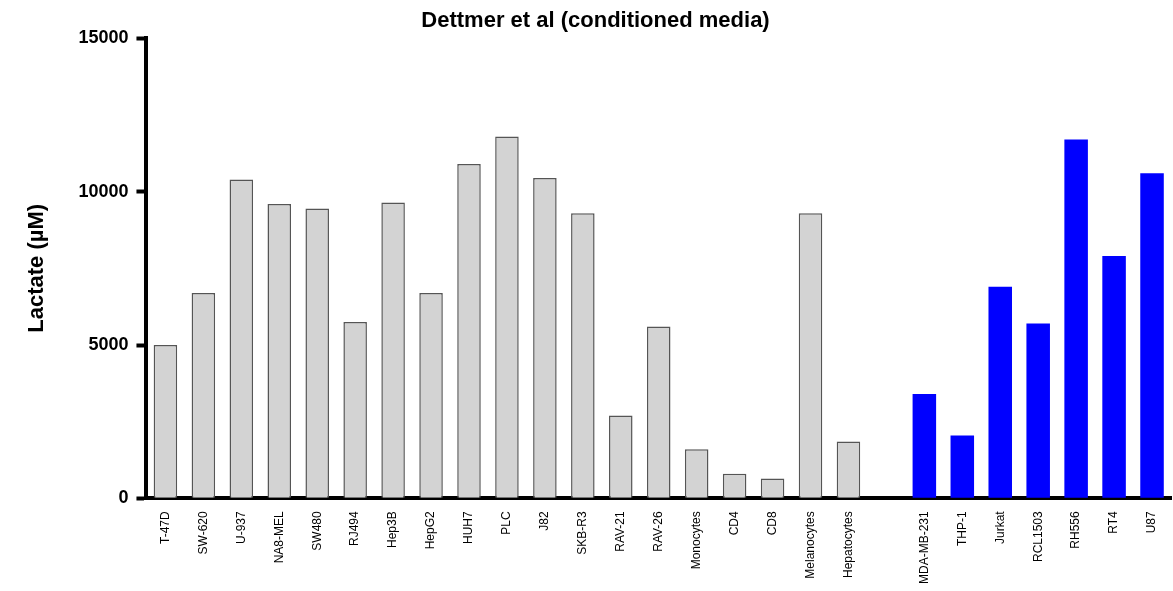 This screenshot has width=1173, height=591. What do you see at coordinates (999, 527) in the screenshot?
I see `x-tick-label: Jurkat` at bounding box center [999, 527].